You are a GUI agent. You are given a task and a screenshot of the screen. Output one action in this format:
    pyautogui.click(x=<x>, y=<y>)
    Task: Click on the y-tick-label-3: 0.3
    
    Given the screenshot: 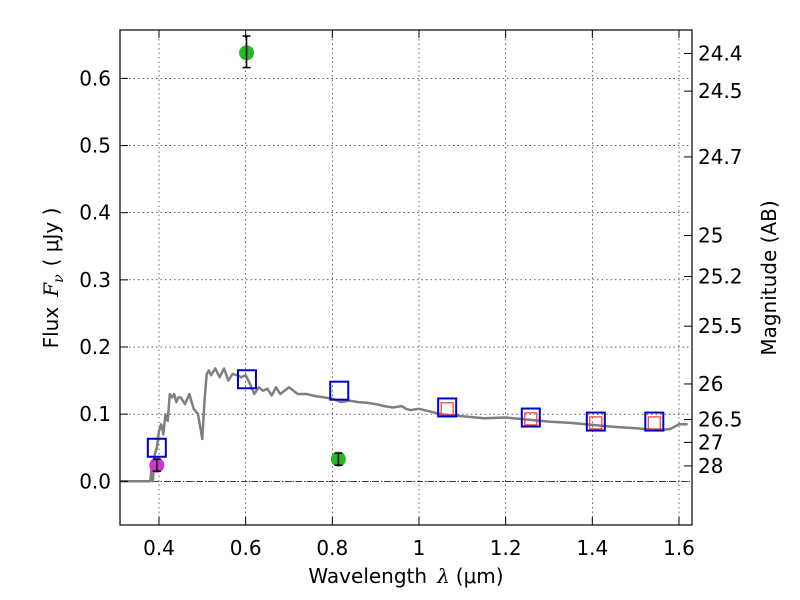 What is the action you would take?
    pyautogui.click(x=95, y=280)
    